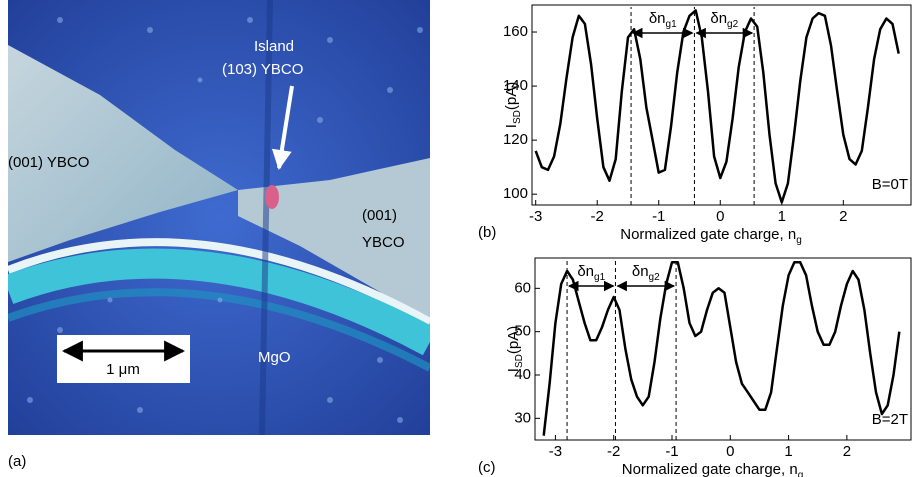 This screenshot has width=924, height=477. I want to click on image-label: (001), so click(379, 215).